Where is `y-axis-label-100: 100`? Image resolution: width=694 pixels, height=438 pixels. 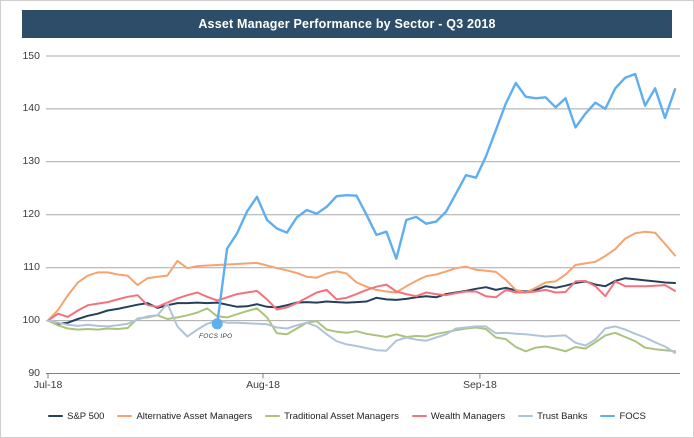
y-axis-label-100: 100 is located at coordinates (31, 320).